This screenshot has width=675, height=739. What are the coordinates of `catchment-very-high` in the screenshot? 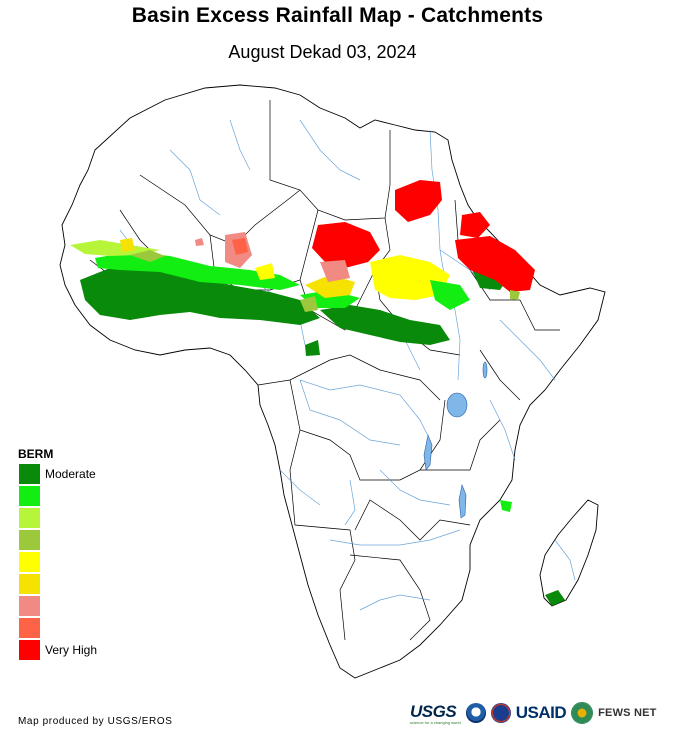 It's located at (346, 245).